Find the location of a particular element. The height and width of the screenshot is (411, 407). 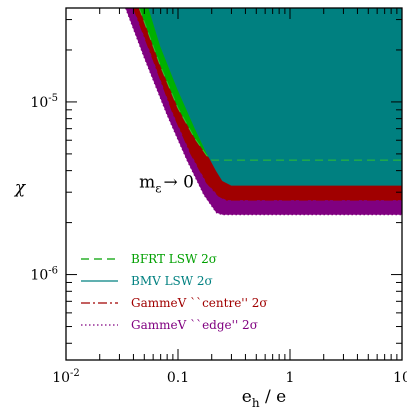

mass-annotation: mε → 0 is located at coordinates (166, 183).